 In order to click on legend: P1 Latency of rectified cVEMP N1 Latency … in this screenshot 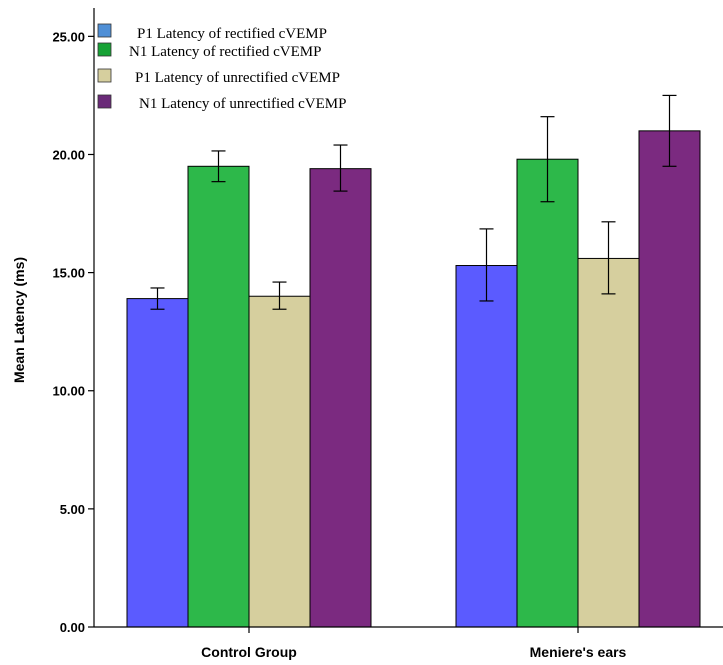, I will do `click(221, 67)`.